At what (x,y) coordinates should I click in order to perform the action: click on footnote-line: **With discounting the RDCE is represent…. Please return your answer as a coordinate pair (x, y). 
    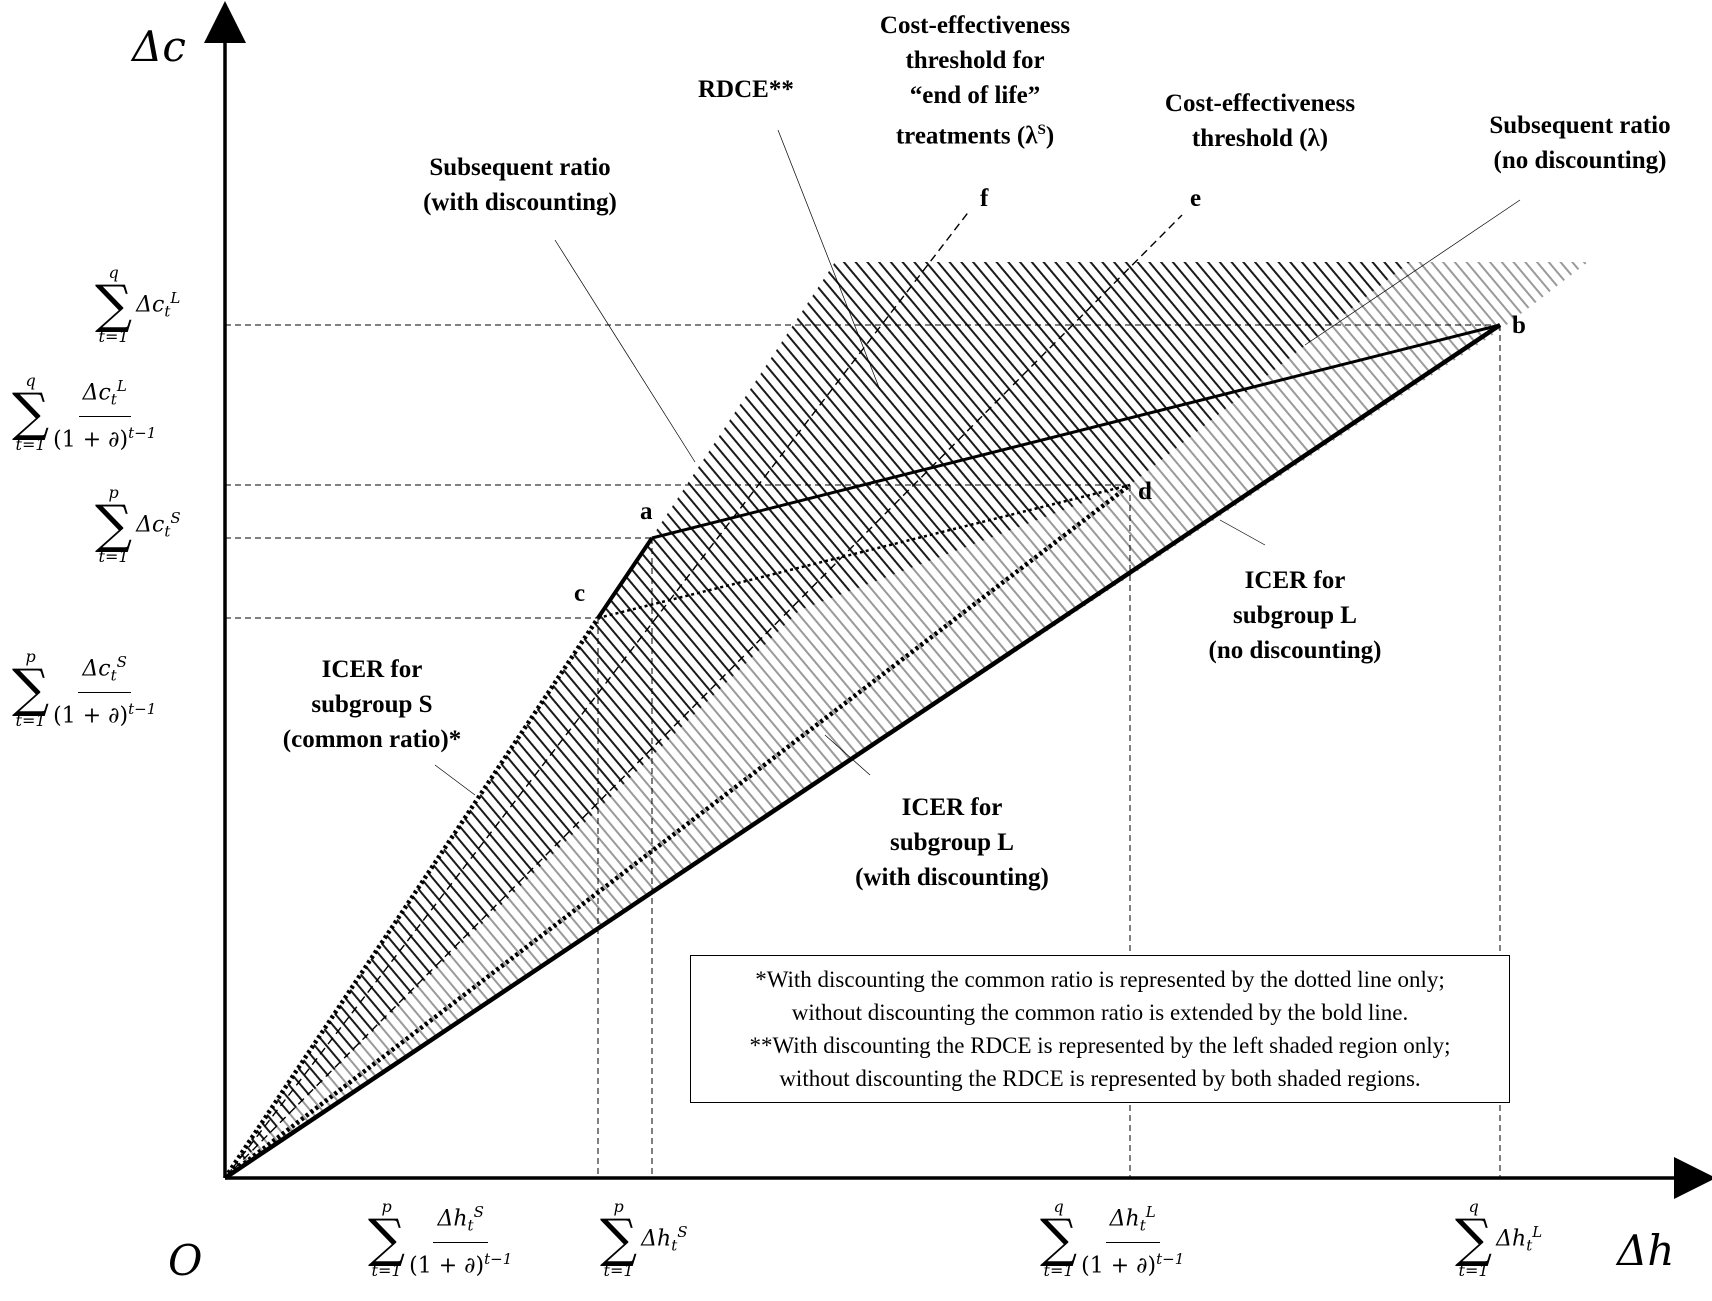
    Looking at the image, I should click on (1100, 1045).